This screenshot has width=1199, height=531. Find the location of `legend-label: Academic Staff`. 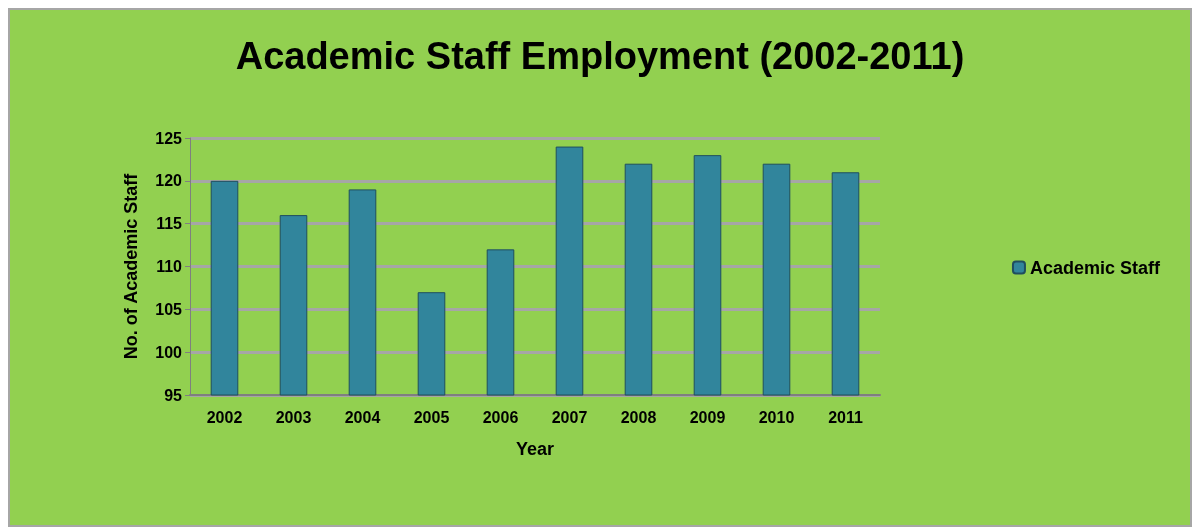

legend-label: Academic Staff is located at coordinates (1095, 267).